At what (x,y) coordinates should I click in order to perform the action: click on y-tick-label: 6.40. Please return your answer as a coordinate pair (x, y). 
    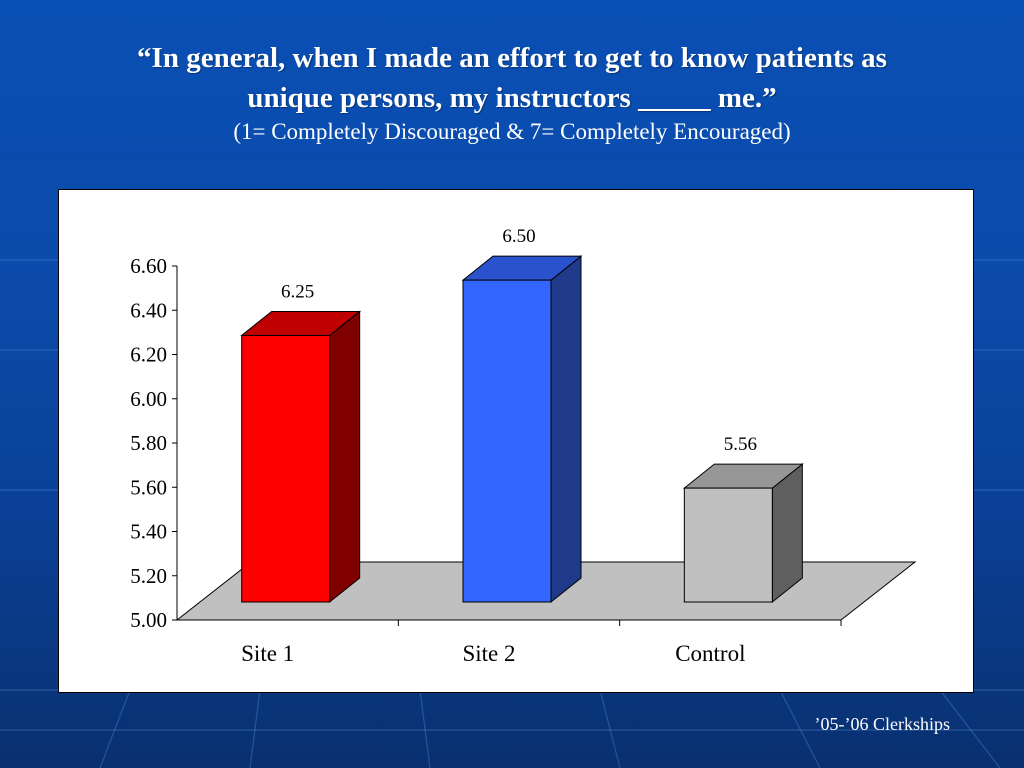
    Looking at the image, I should click on (148, 310).